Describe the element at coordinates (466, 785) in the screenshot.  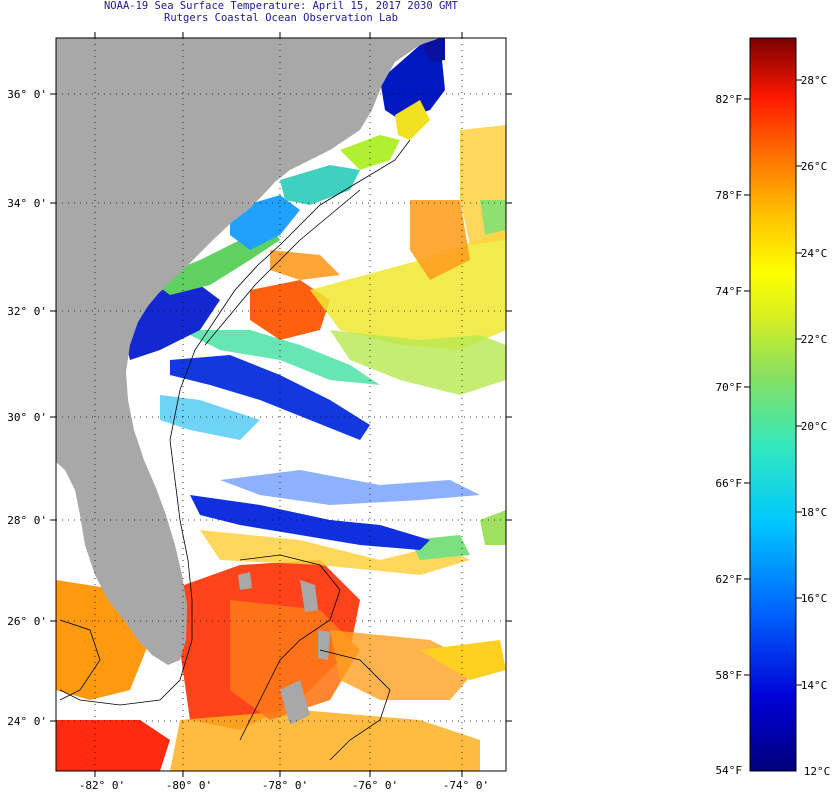
I see `lon-label: -74° 0'` at that location.